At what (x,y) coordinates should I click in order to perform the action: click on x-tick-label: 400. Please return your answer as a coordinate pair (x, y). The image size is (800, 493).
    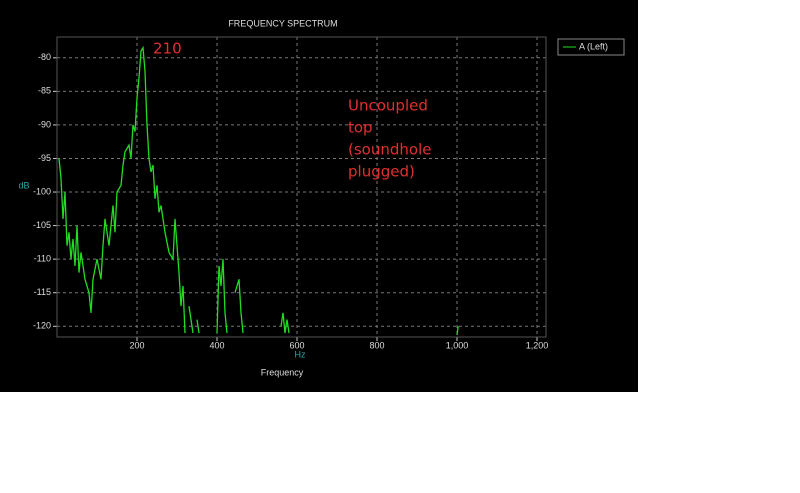
    Looking at the image, I should click on (216, 345).